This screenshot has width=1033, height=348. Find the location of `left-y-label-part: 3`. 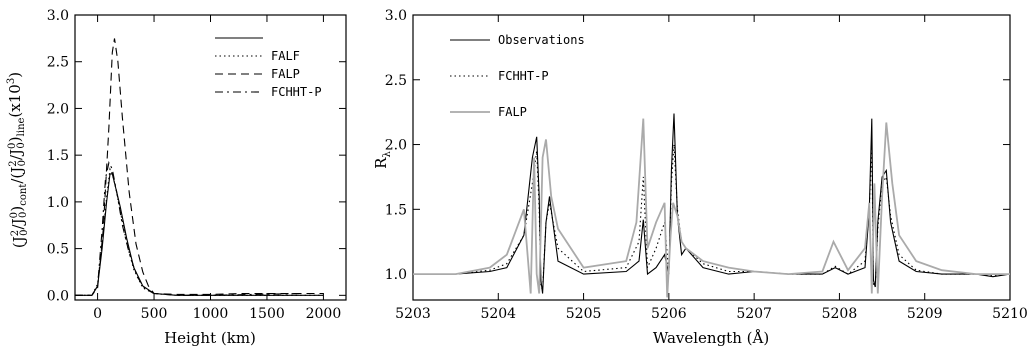

left-y-label-part: 3 is located at coordinates (11, 81).